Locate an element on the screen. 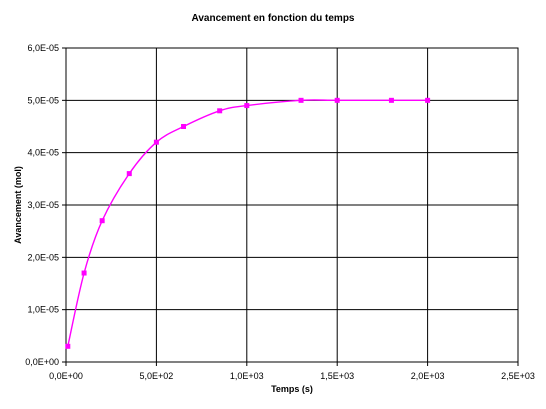 The image size is (546, 409). y-tick-label: 0,0E+00 is located at coordinates (42, 362).